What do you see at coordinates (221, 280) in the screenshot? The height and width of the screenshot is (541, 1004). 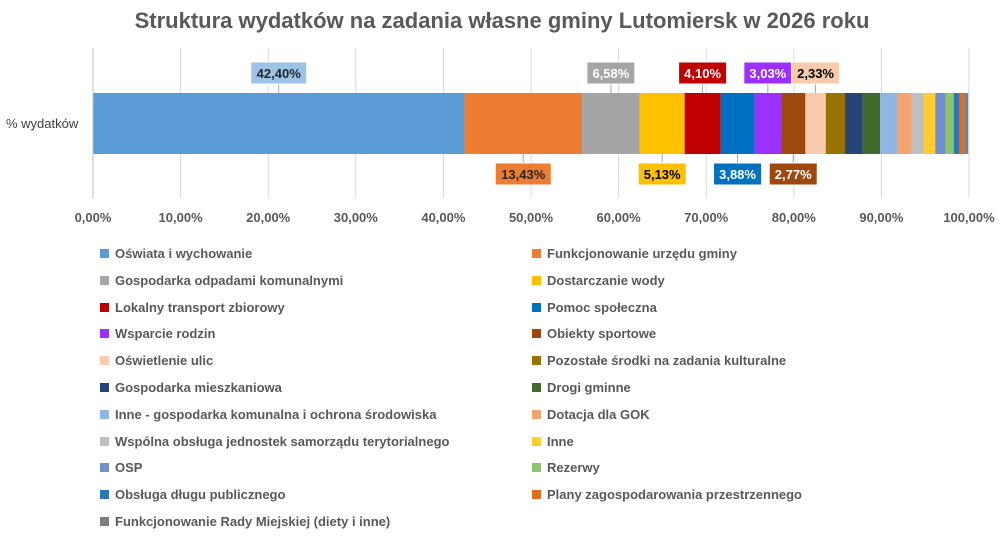 I see `legend-item: Gospodarka odpadami komunalnymi` at bounding box center [221, 280].